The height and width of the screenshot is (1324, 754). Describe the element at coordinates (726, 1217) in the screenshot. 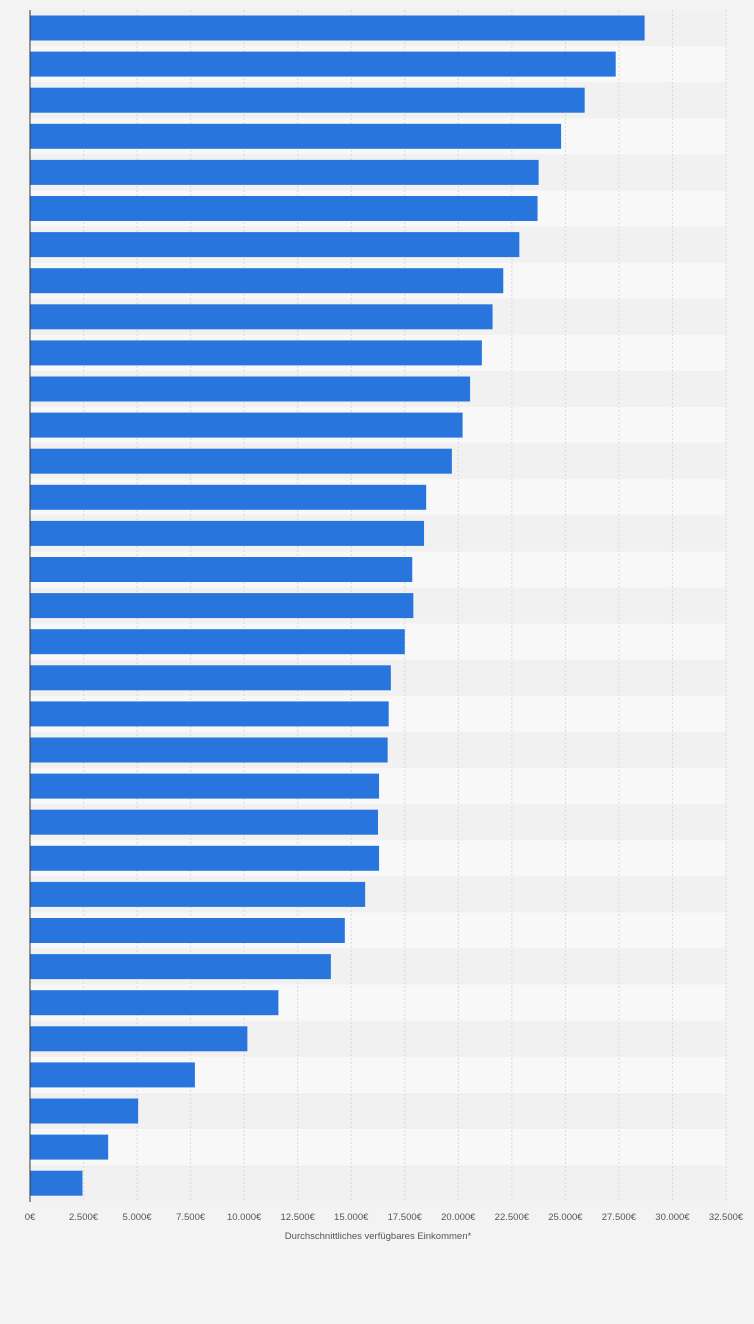

I see `x-tick-label: 32.500€` at that location.